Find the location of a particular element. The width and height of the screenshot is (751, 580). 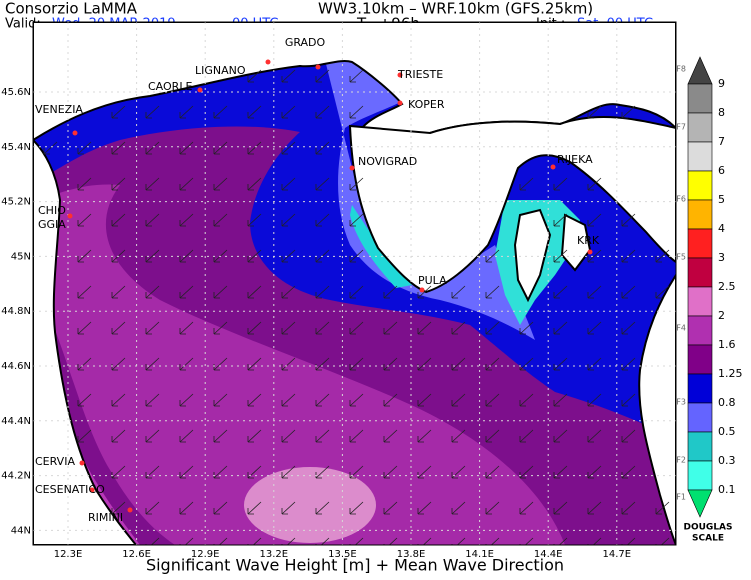

band-mid-blue is located at coordinates (427, 190).